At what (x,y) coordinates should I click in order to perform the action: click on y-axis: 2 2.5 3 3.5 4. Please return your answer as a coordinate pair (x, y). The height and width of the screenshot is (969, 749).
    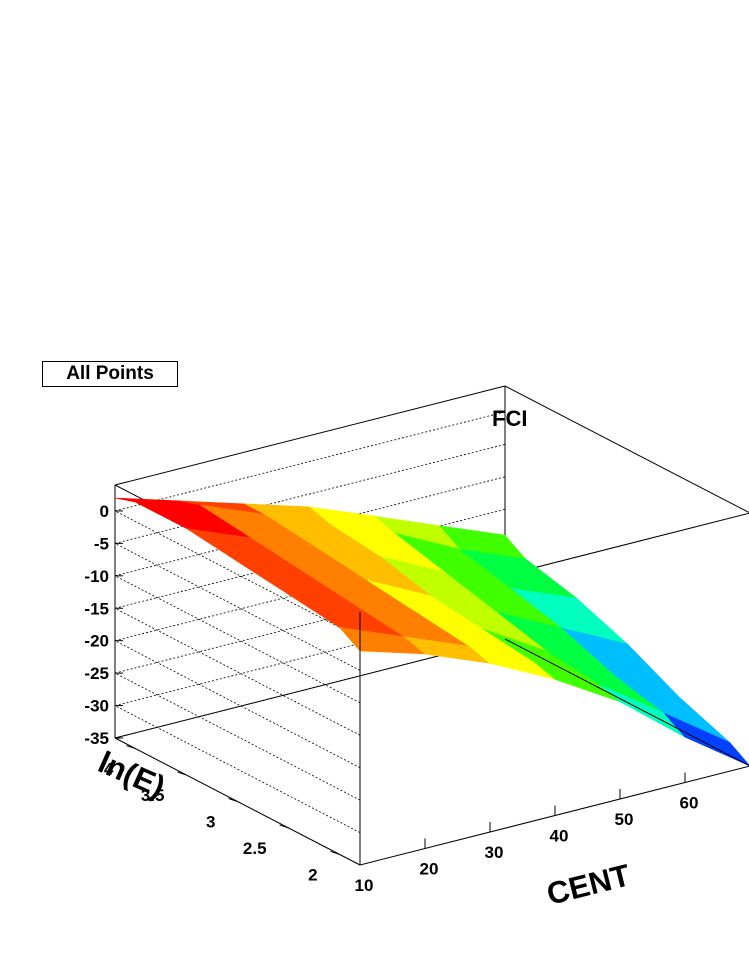
    Looking at the image, I should click on (222, 814).